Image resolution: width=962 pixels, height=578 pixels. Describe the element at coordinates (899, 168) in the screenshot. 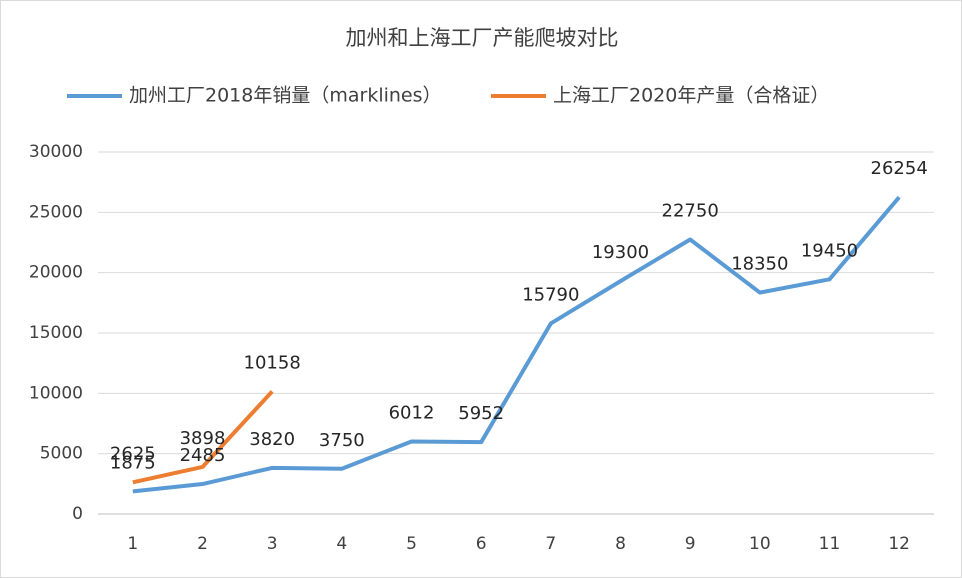

I see `data-label: 26254` at that location.